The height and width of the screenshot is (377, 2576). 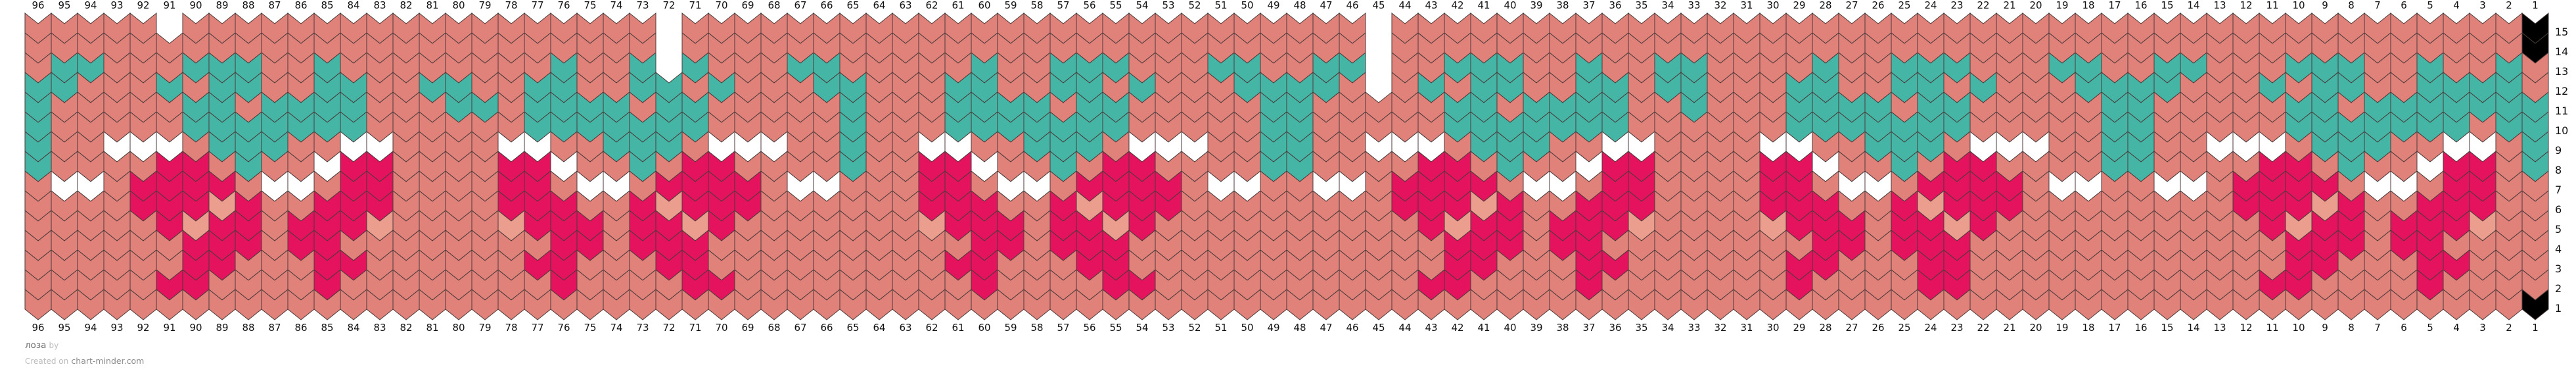 I want to click on column-label-top: 64, so click(x=879, y=5).